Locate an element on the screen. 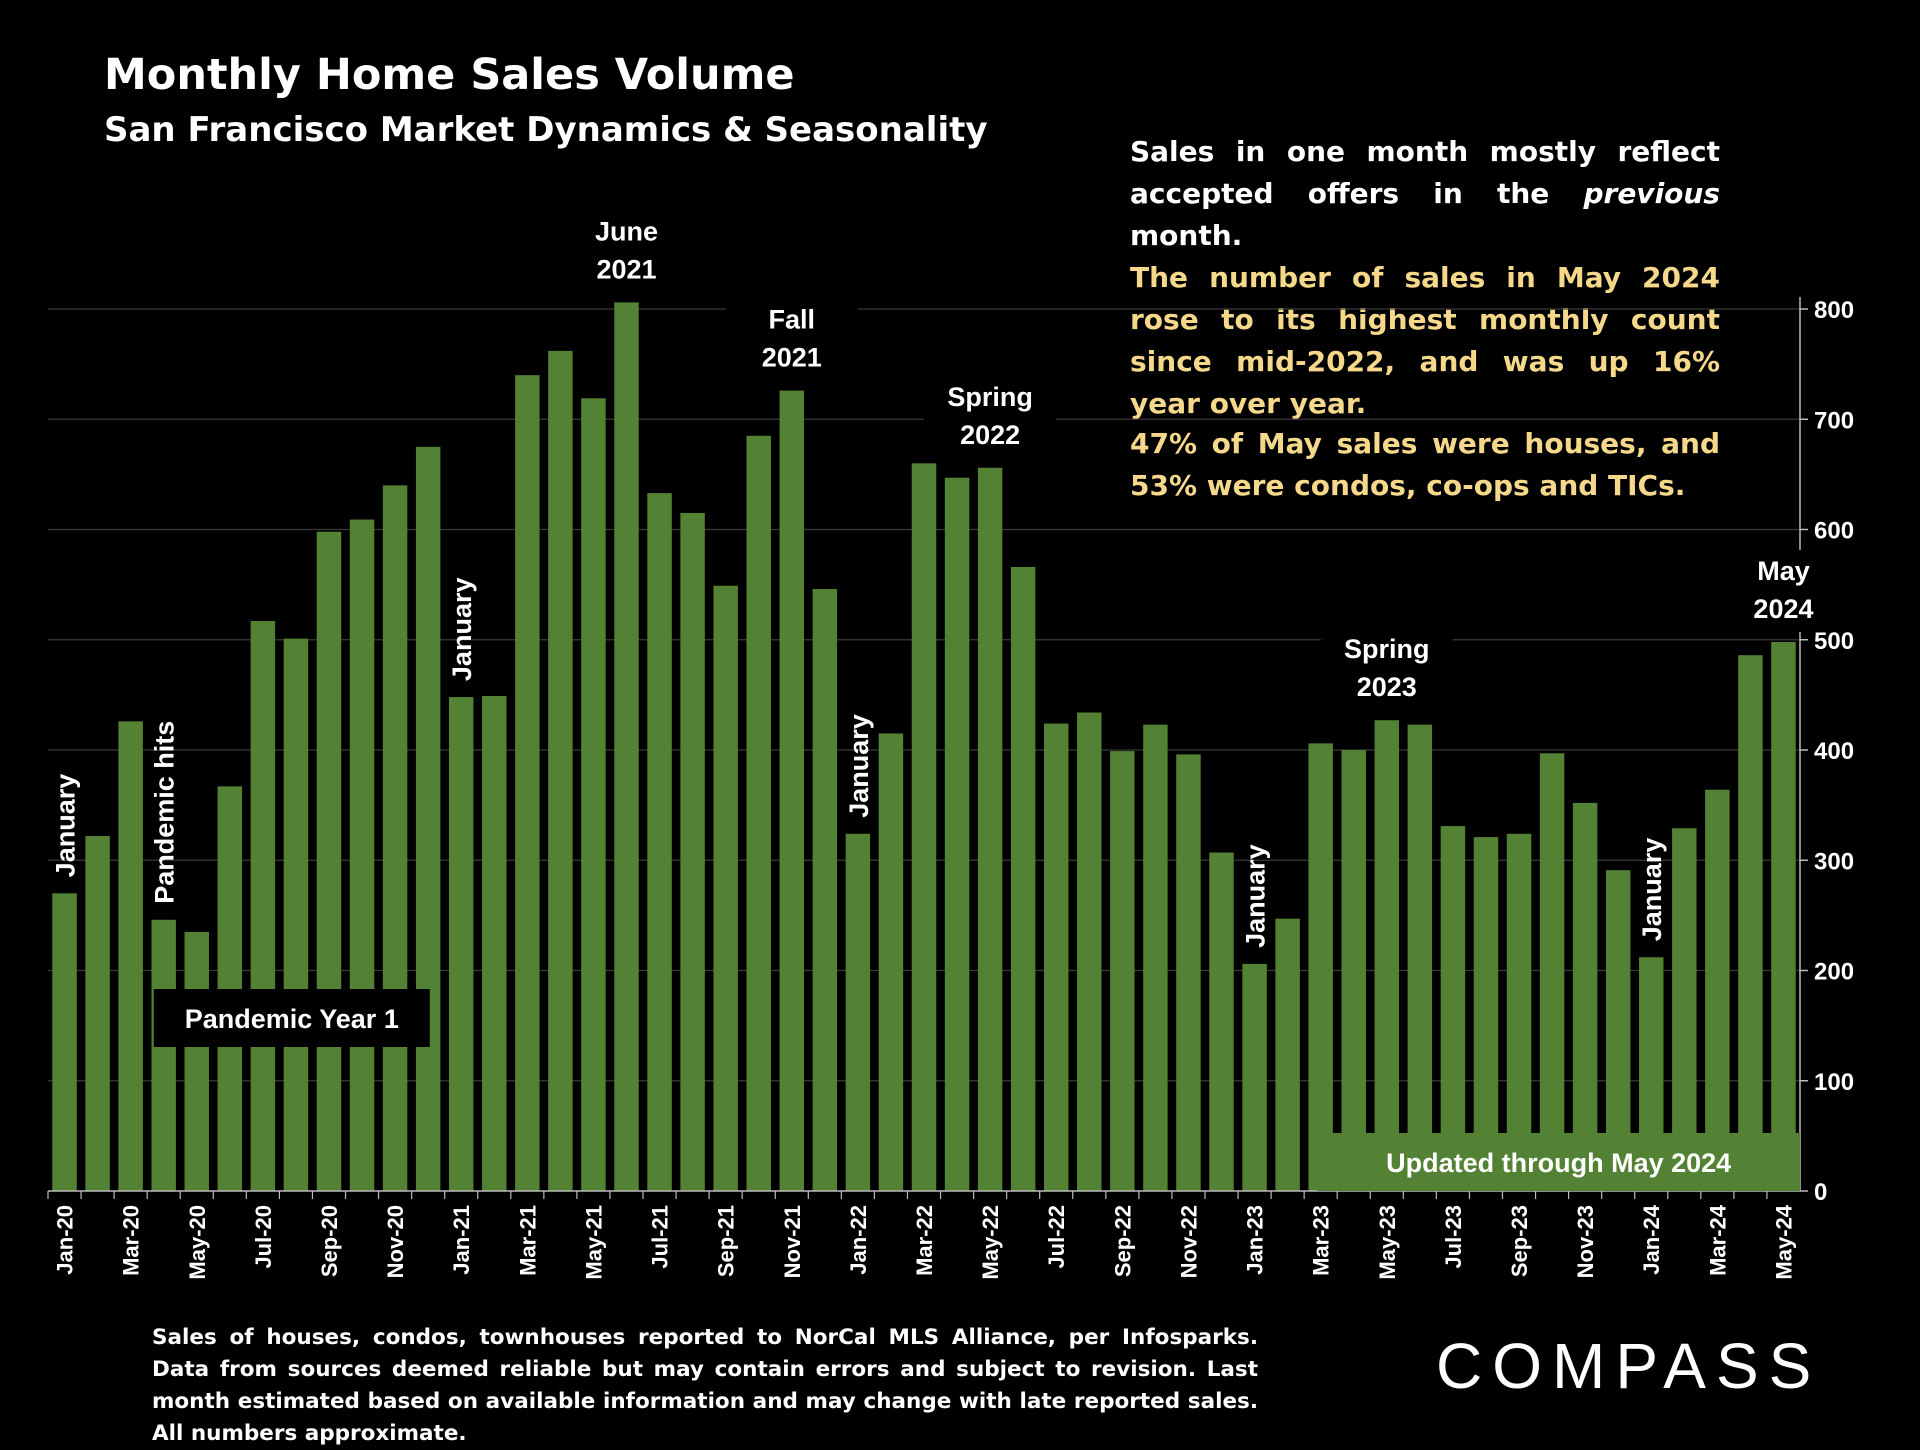 This screenshot has width=1920, height=1450. x-tick-label-6: Jan-21 is located at coordinates (461, 1240).